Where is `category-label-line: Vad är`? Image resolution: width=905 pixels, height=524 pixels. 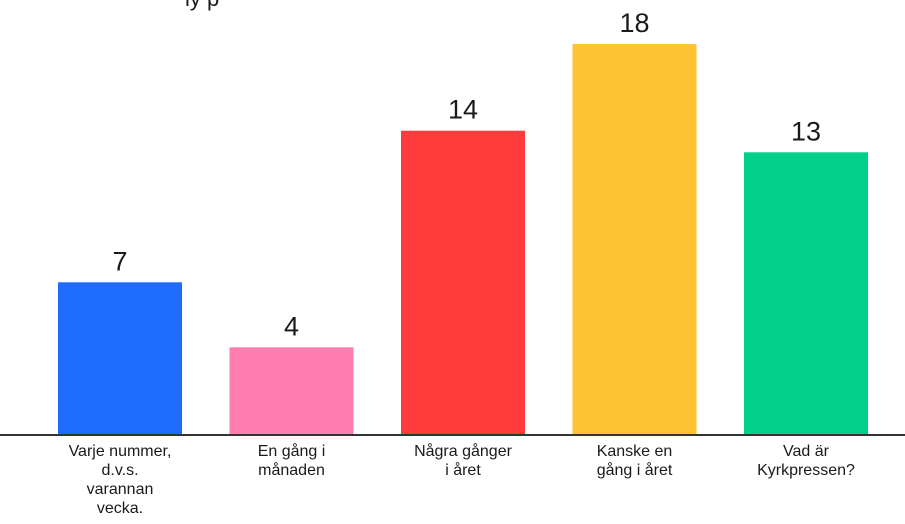 category-label-line: Vad är is located at coordinates (806, 451).